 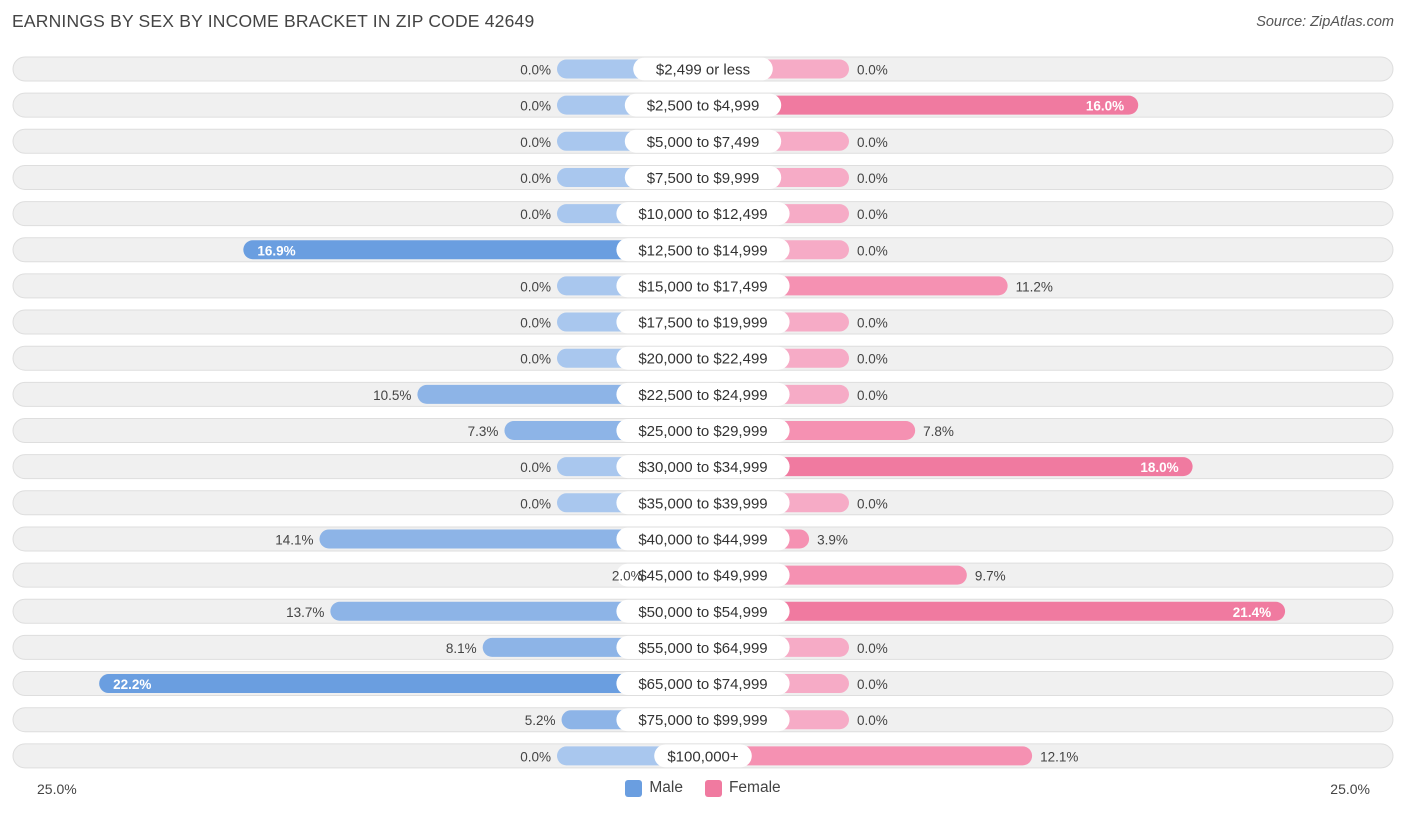 What do you see at coordinates (702, 612) in the screenshot?
I see `category-label: $50,000 to $54,999` at bounding box center [702, 612].